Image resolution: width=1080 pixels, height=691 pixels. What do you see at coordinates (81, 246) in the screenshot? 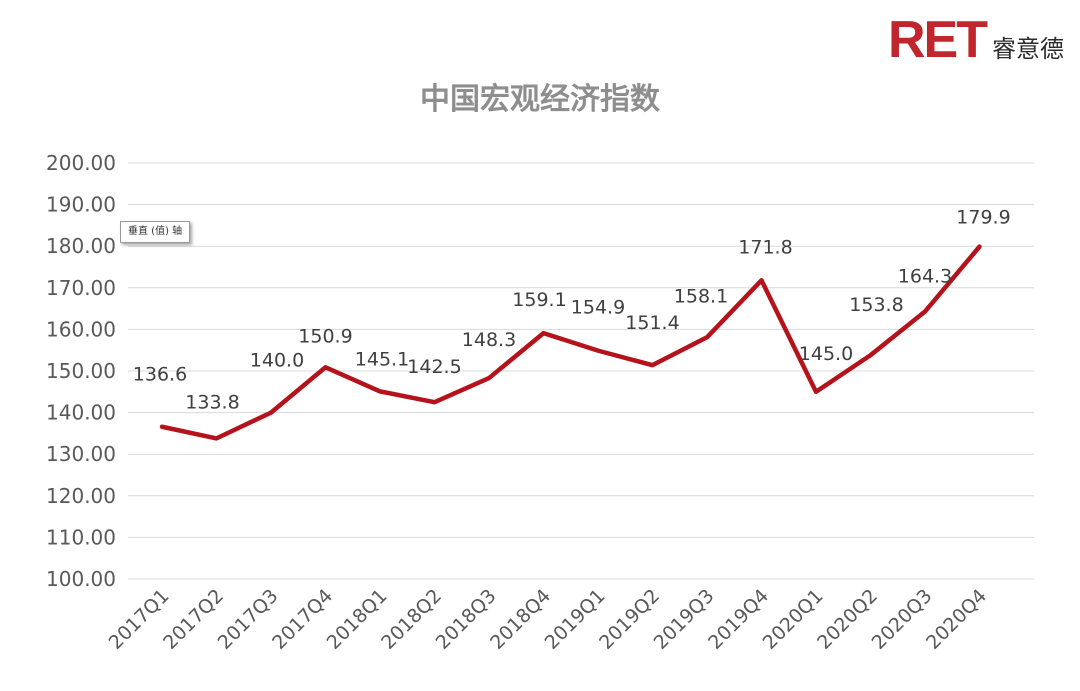
I see `y-tick-label: 180.00` at bounding box center [81, 246].